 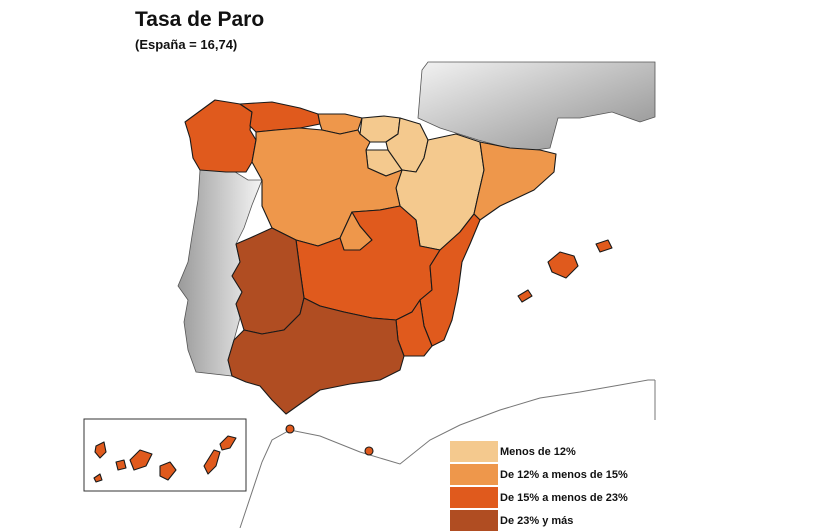 What do you see at coordinates (268, 281) in the screenshot?
I see `region-extremadura` at bounding box center [268, 281].